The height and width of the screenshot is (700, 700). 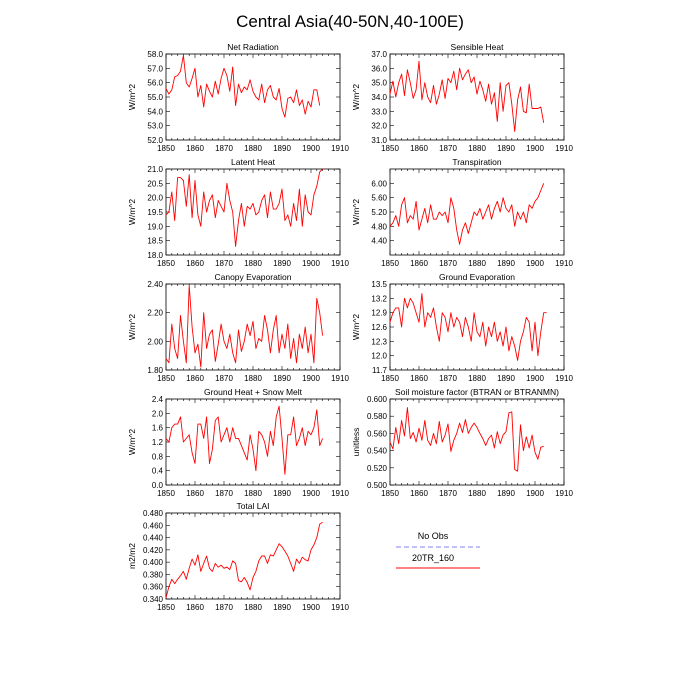 I want to click on y-tick-label: 37.0, so click(x=379, y=54).